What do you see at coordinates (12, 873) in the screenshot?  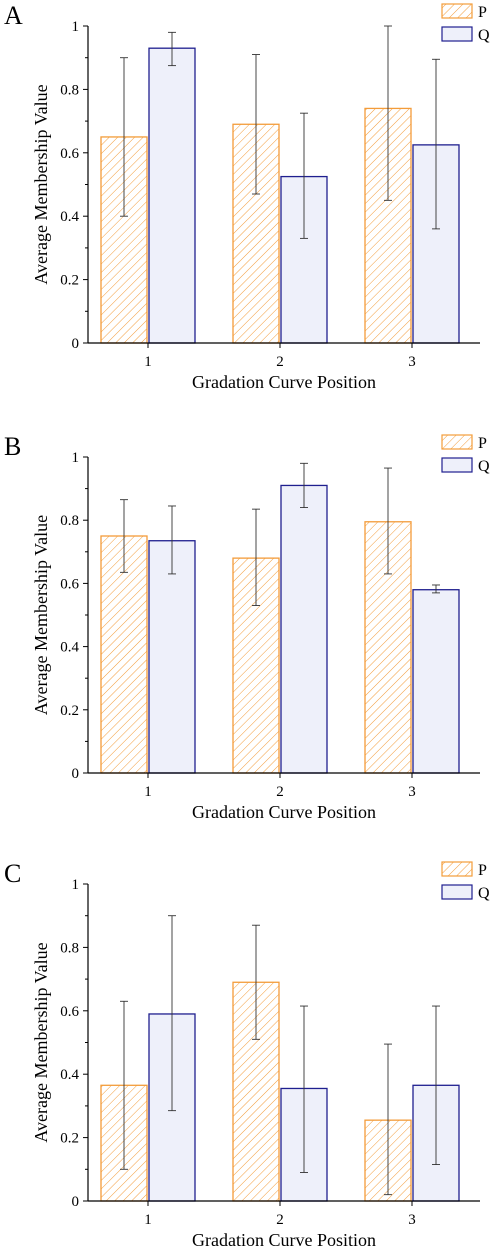 I see `panel-label: C` at bounding box center [12, 873].